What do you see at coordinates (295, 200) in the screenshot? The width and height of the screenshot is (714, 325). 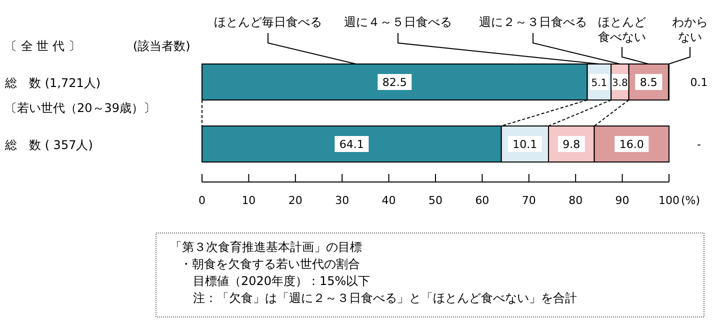 I see `tick-label: 20` at bounding box center [295, 200].